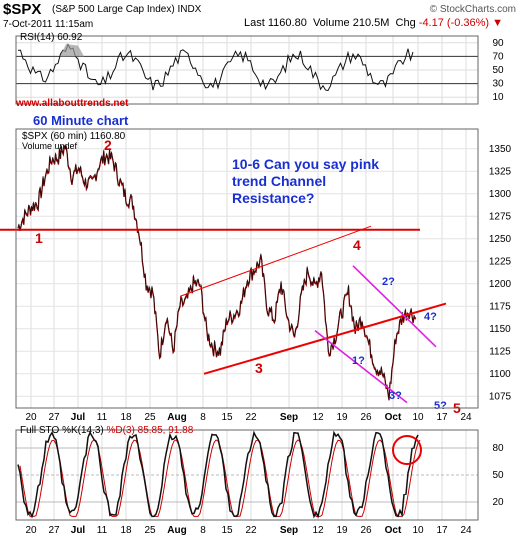 The width and height of the screenshot is (520, 540). Describe the element at coordinates (150, 417) in the screenshot. I see `x-tick-label: 25` at that location.